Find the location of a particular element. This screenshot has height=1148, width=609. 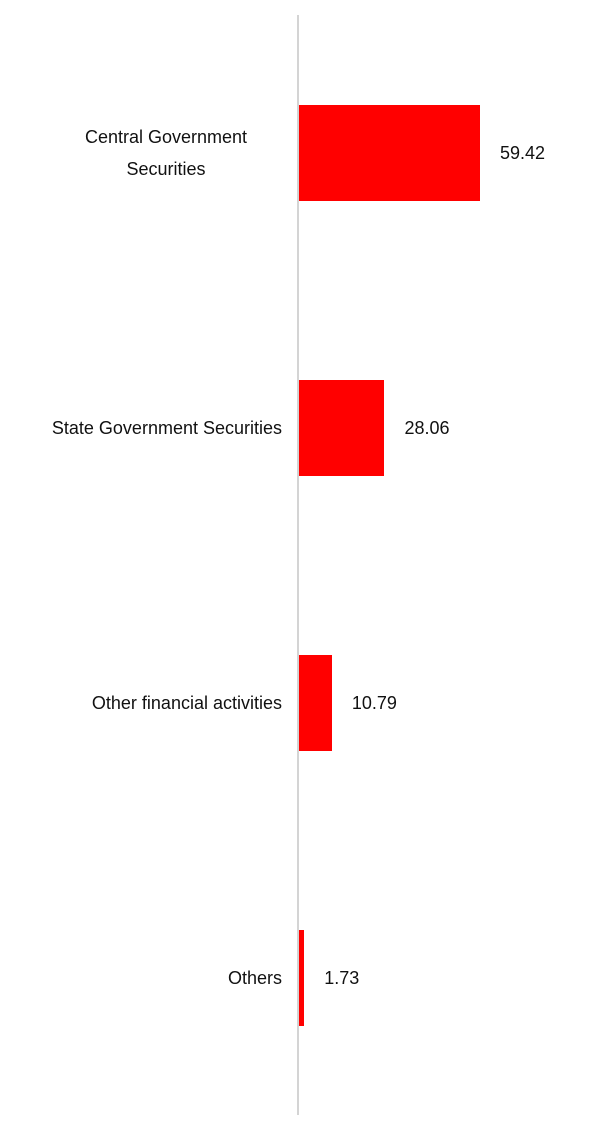

category-label-box: Other financial activities is located at coordinates (161, 703).